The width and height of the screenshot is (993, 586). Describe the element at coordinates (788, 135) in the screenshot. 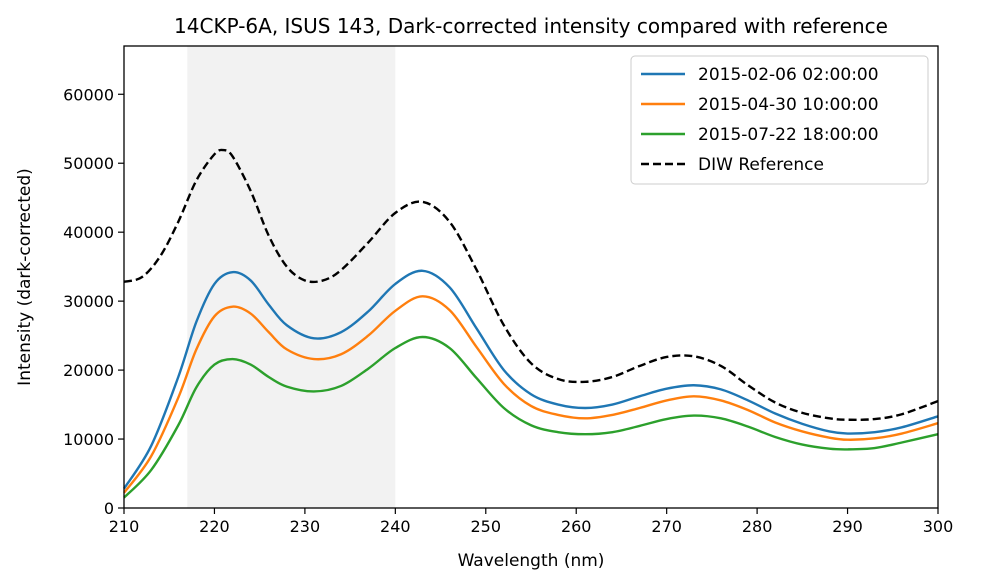

I see `legend-label: 2015-07-22 18:00:00` at that location.